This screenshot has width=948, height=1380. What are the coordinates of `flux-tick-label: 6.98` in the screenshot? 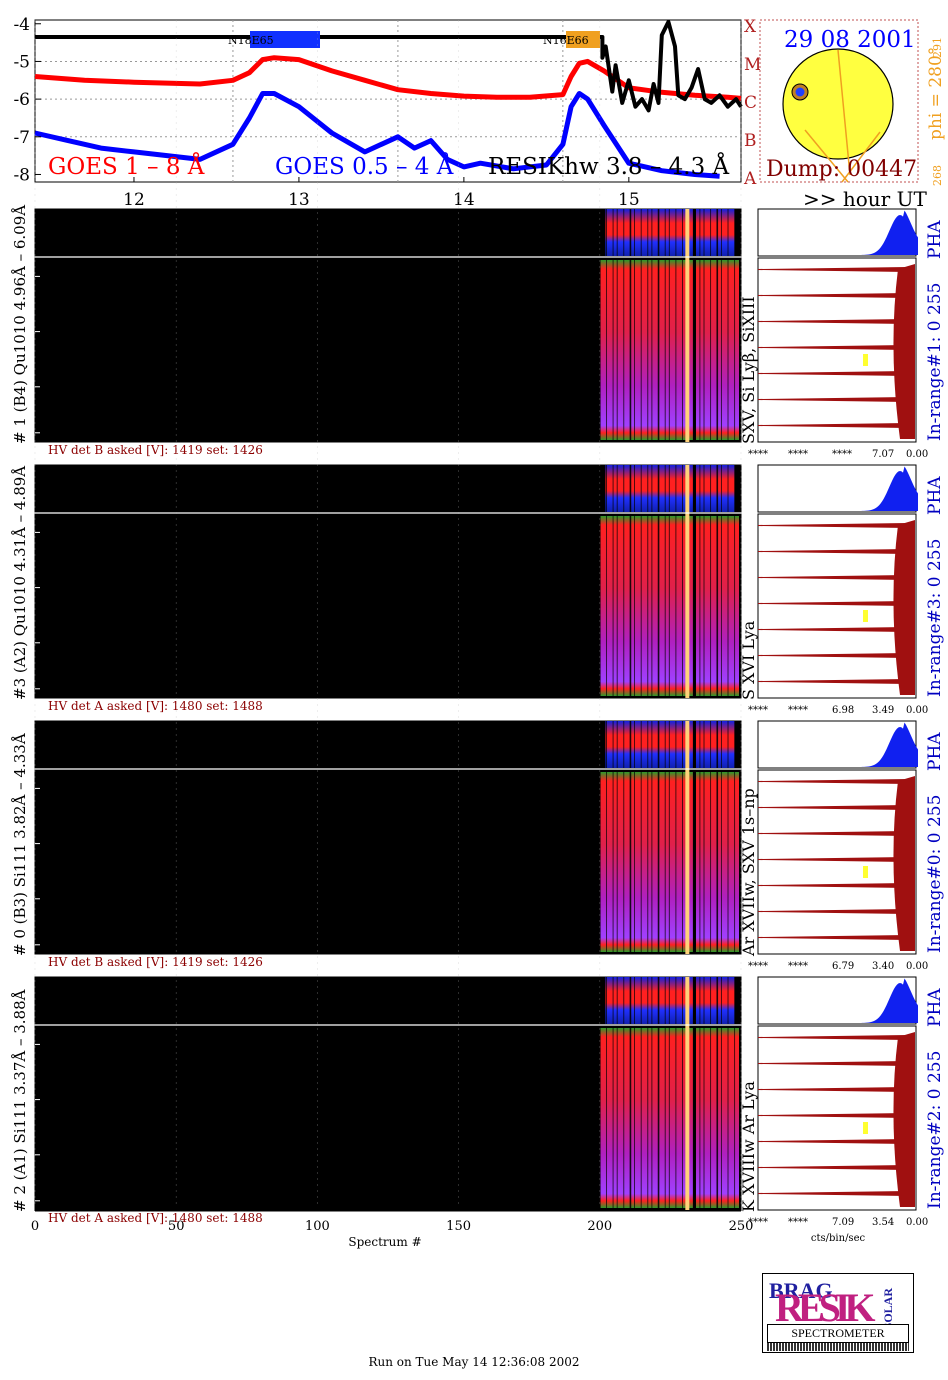 It's located at (843, 710).